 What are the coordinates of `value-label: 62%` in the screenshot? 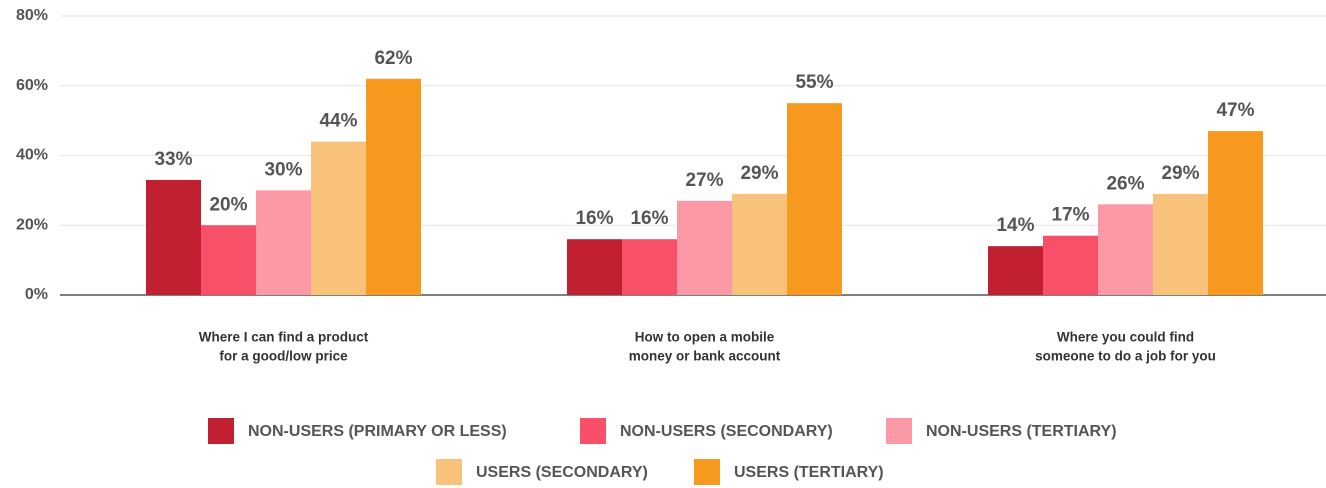 It's located at (393, 58).